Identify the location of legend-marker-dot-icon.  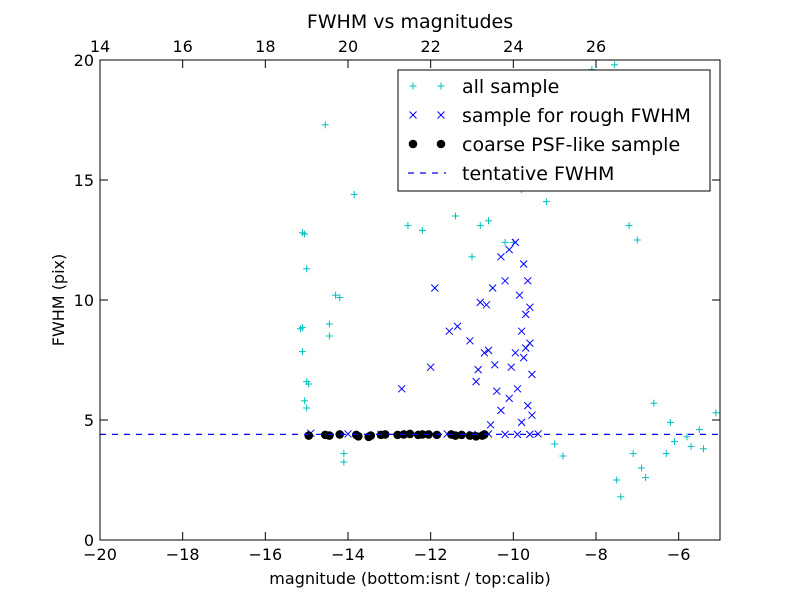
(427, 144).